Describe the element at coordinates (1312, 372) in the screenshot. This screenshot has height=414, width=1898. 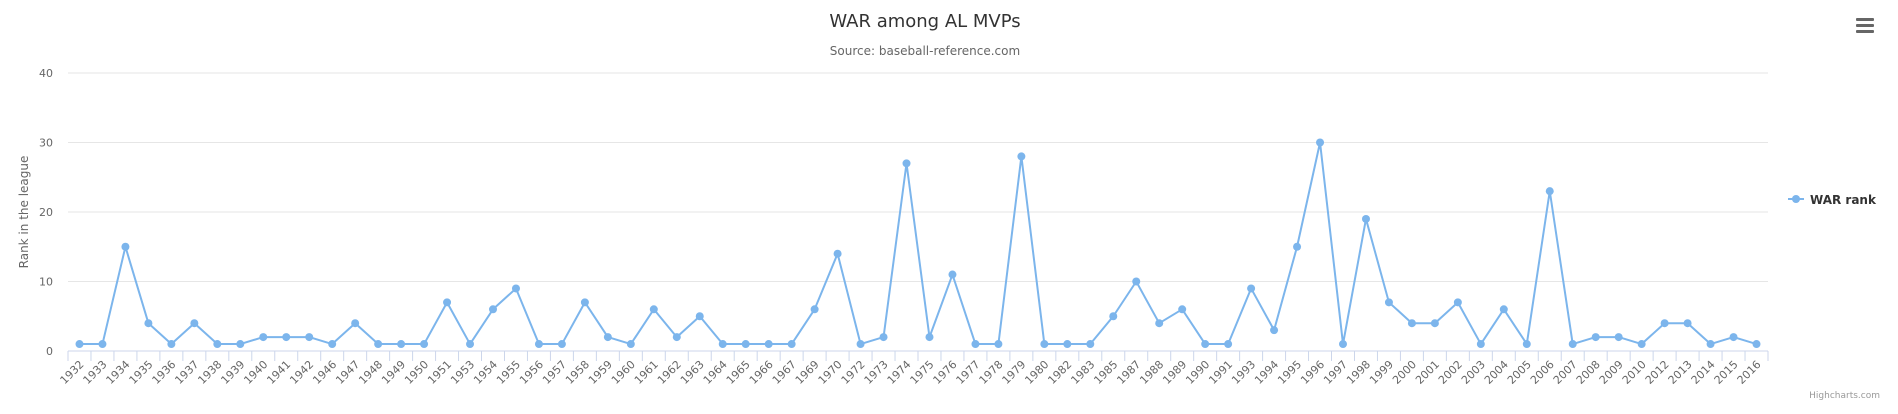
I see `x-tick-label: 1996` at that location.